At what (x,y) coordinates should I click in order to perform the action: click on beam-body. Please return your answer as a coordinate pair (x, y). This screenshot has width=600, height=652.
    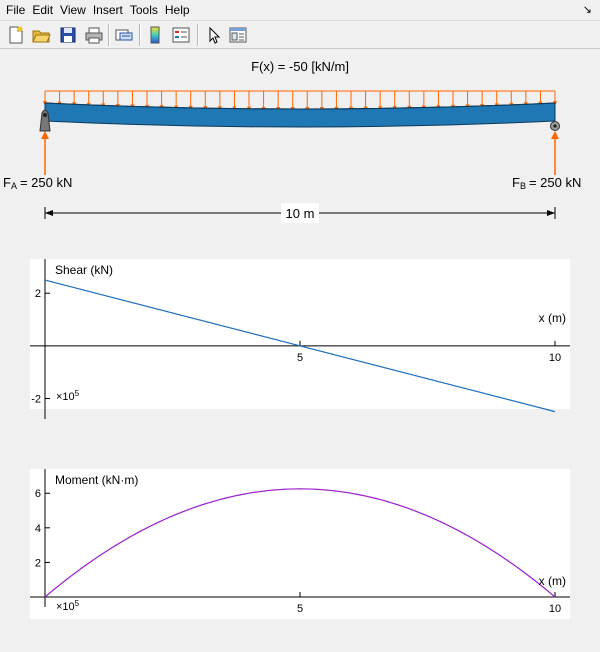
    Looking at the image, I should click on (300, 115).